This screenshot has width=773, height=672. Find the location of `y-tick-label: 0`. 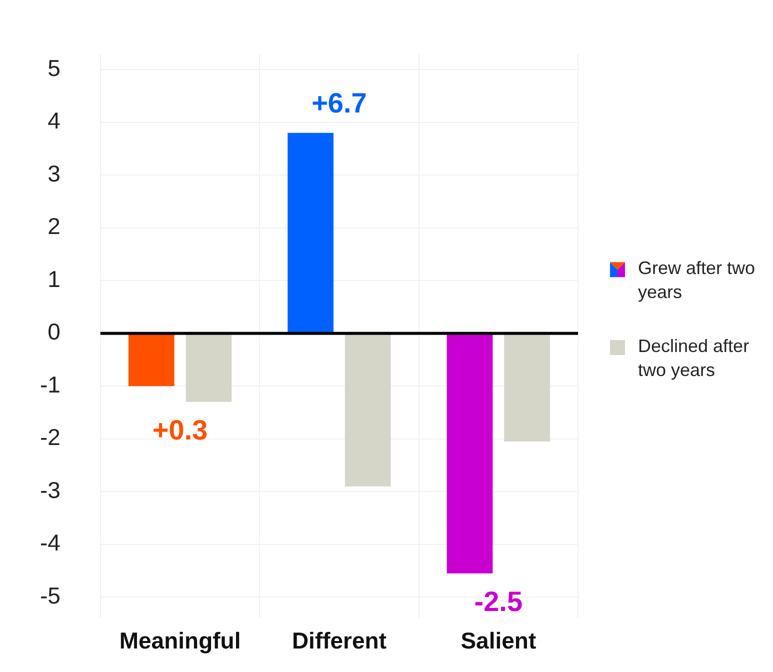

y-tick-label: 0 is located at coordinates (54, 331).